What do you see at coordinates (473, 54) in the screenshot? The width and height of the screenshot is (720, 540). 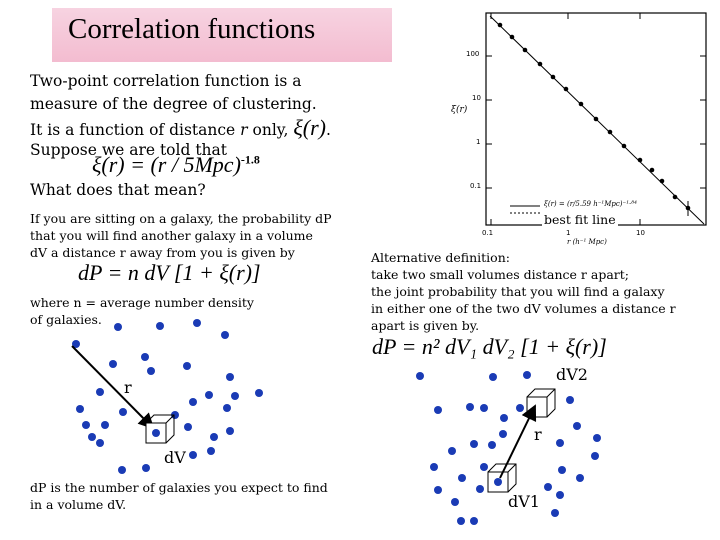 I see `plot-ytick-100: 100` at bounding box center [473, 54].